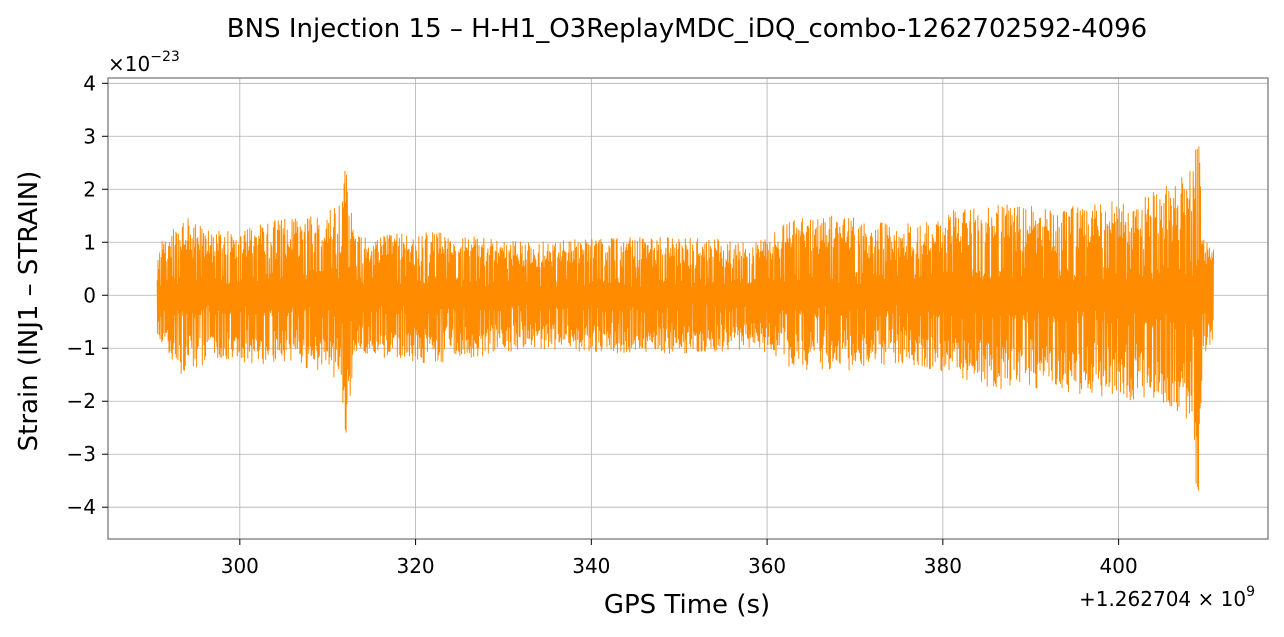 Image resolution: width=1284 pixels, height=637 pixels. I want to click on x-tick-label: 300, so click(240, 566).